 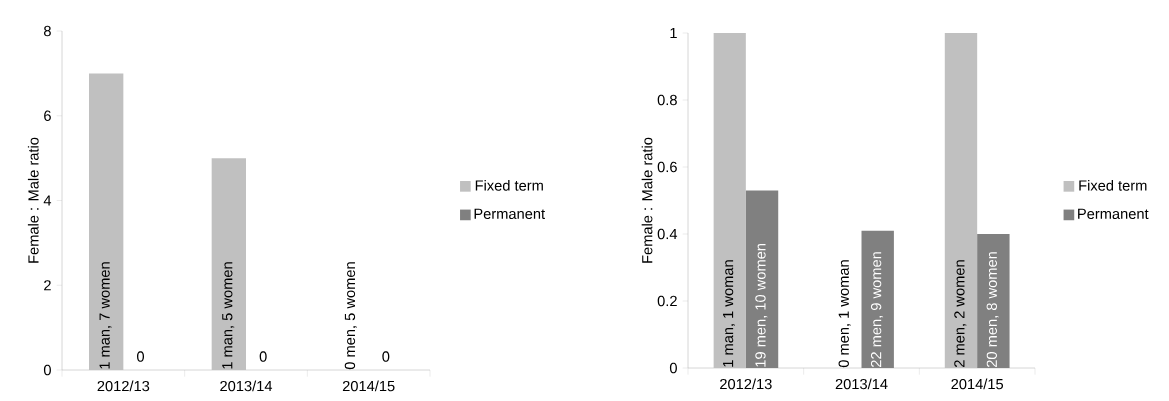 I want to click on y-tick-label: 6, so click(x=47, y=115).